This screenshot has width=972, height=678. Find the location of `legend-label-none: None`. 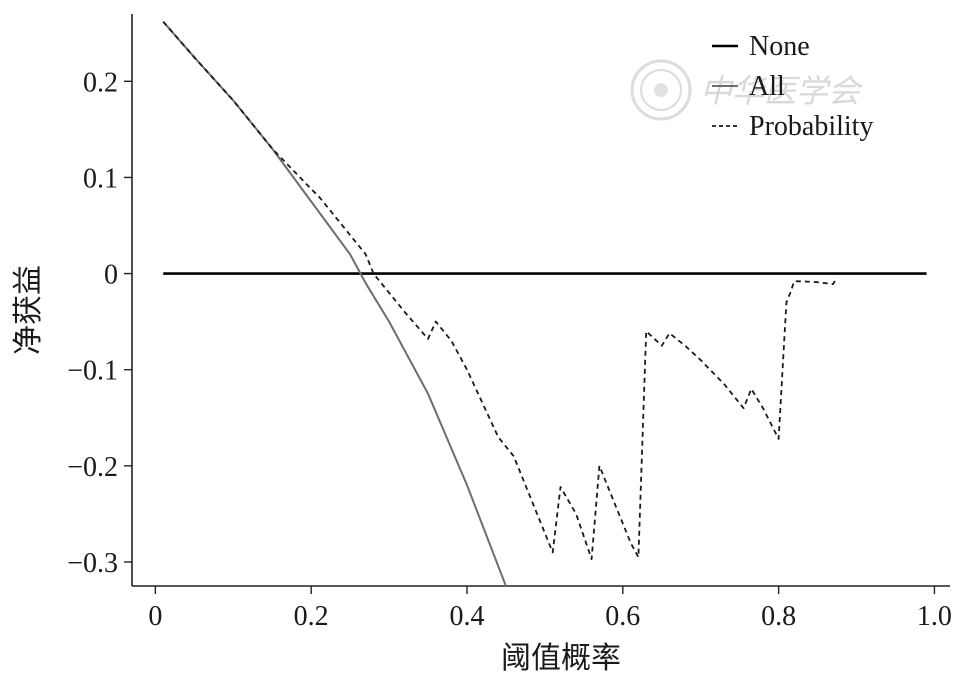

legend-label-none: None is located at coordinates (779, 46).